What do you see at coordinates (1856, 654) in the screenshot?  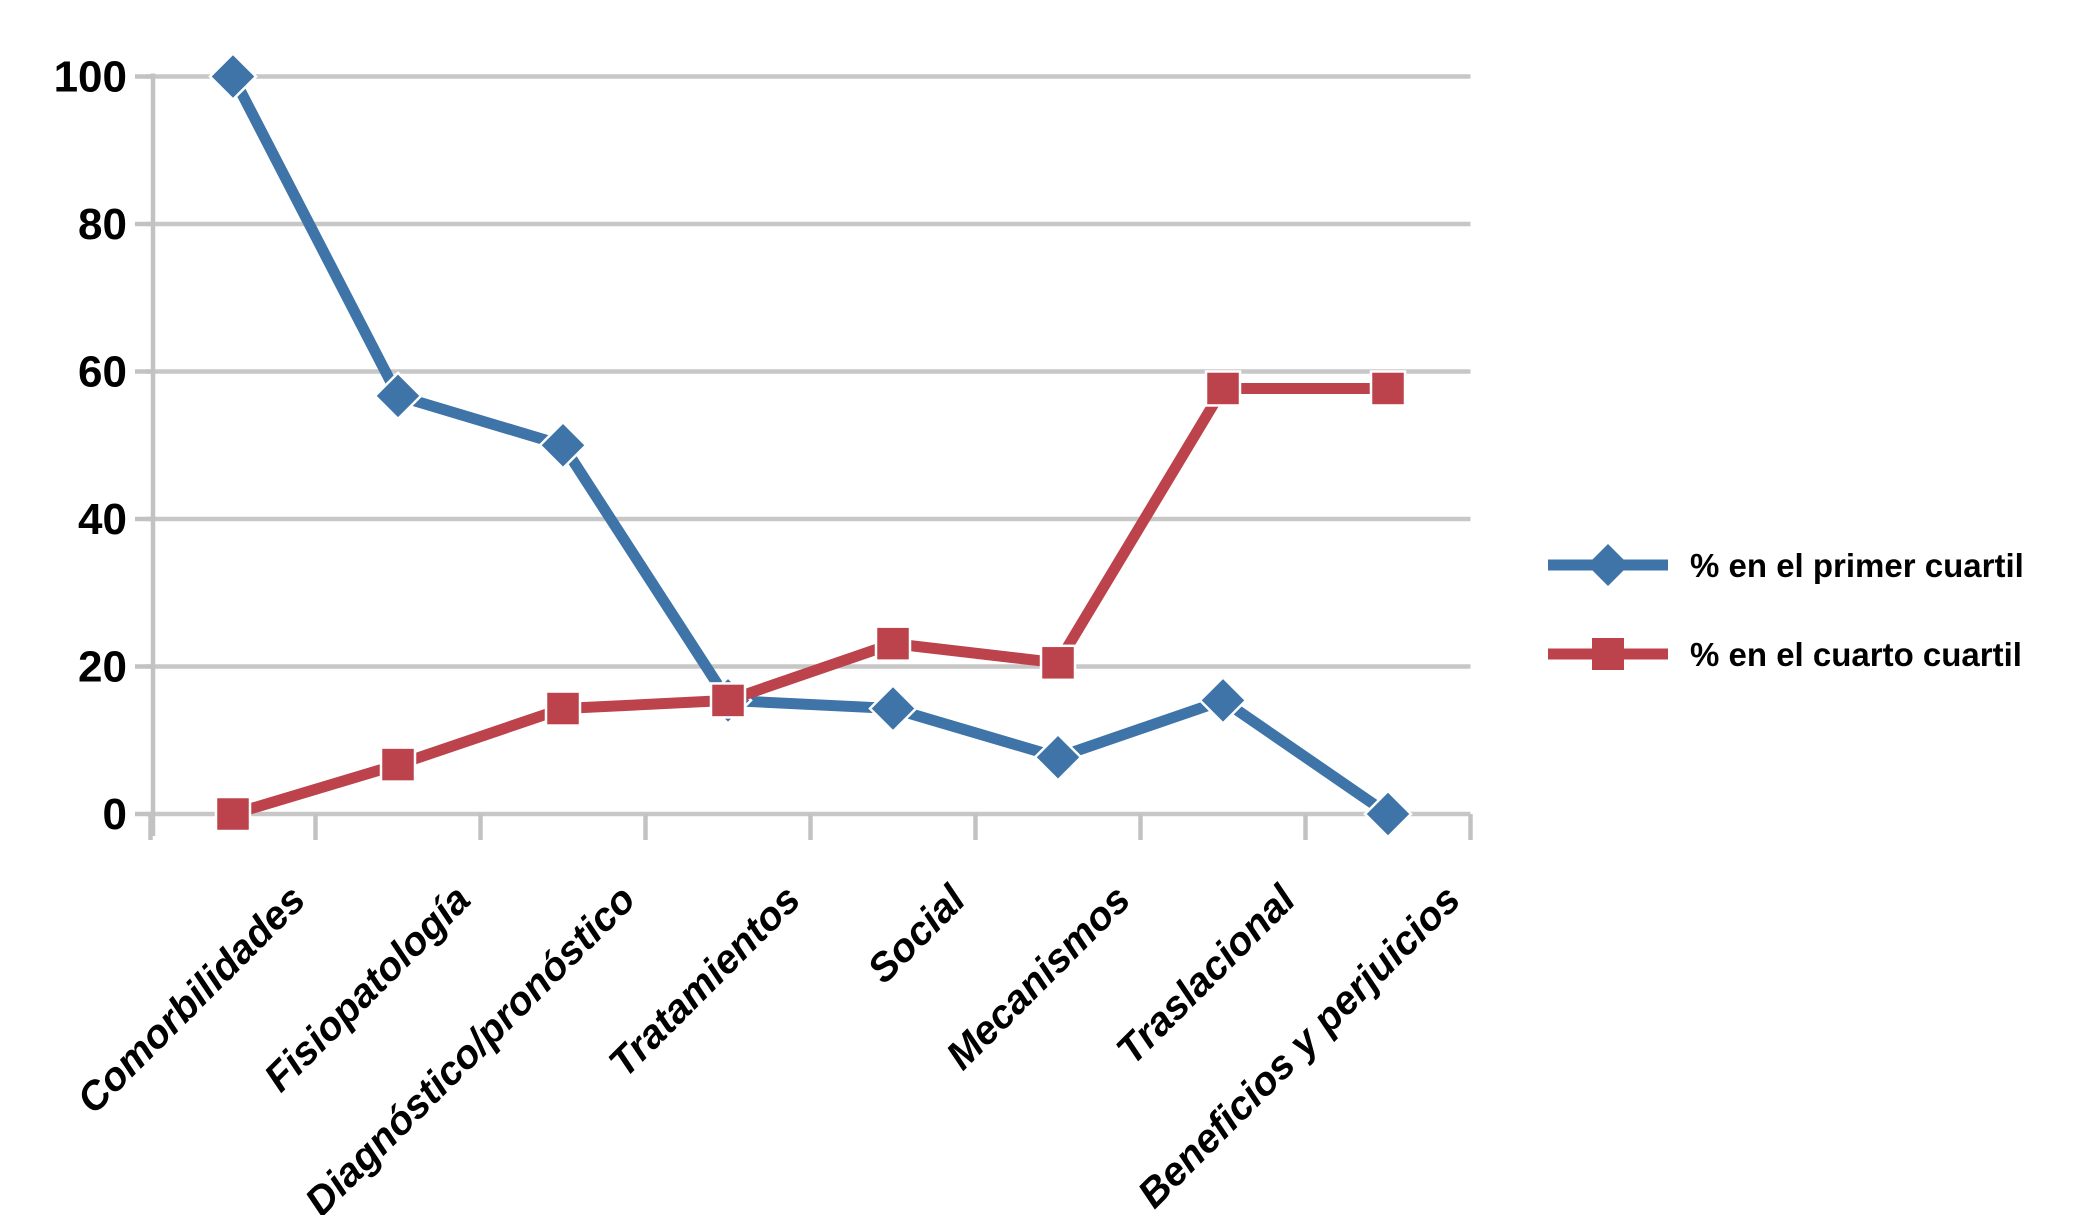 I see `legend-label: % en el cuarto cuartil` at bounding box center [1856, 654].